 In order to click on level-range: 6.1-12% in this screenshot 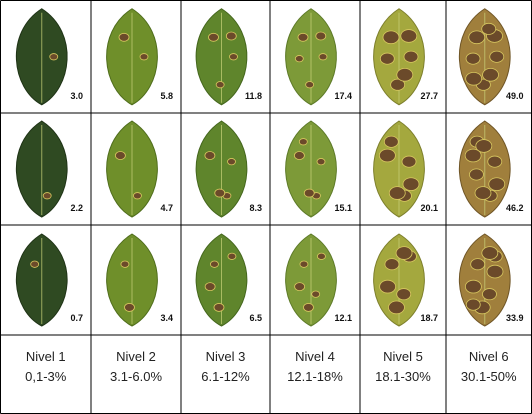, I will do `click(225, 376)`.